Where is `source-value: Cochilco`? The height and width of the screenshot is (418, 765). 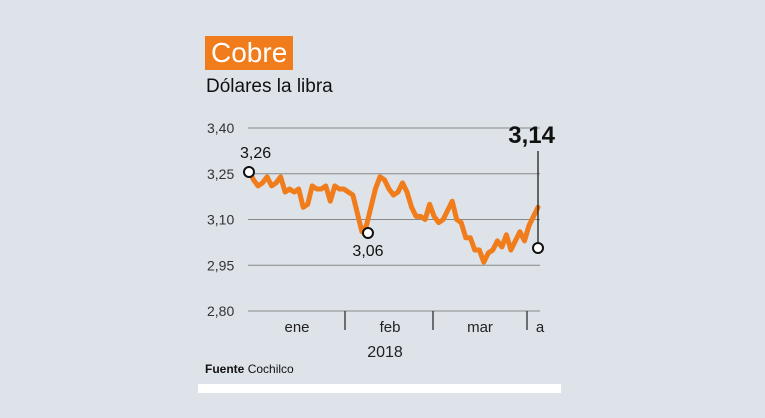 source-value: Cochilco is located at coordinates (270, 369).